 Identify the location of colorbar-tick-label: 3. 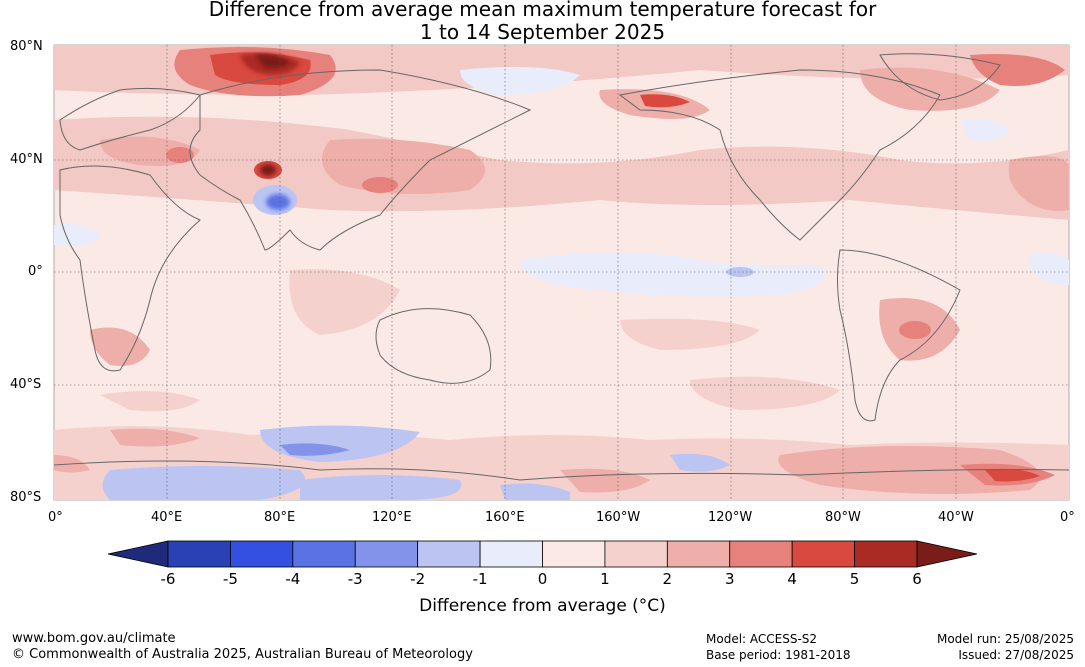
(730, 579).